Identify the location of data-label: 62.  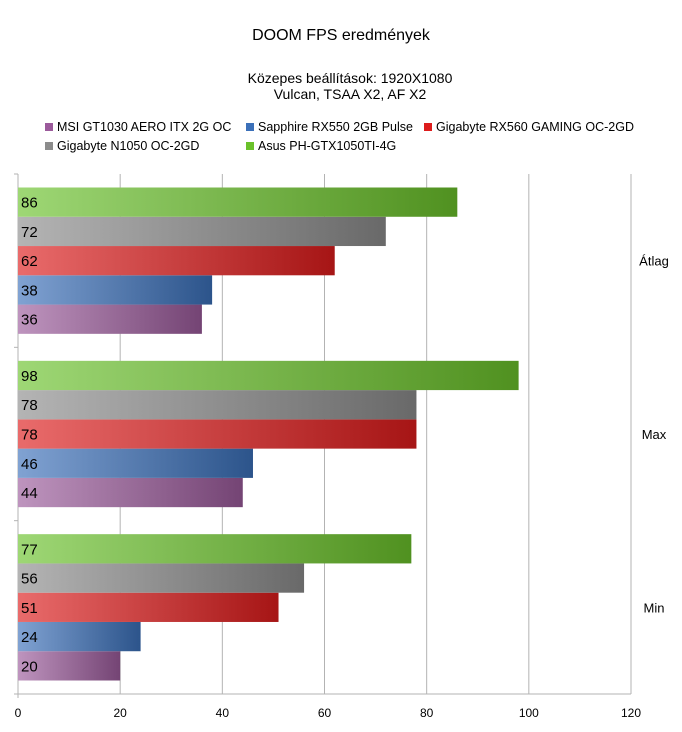
(29, 261).